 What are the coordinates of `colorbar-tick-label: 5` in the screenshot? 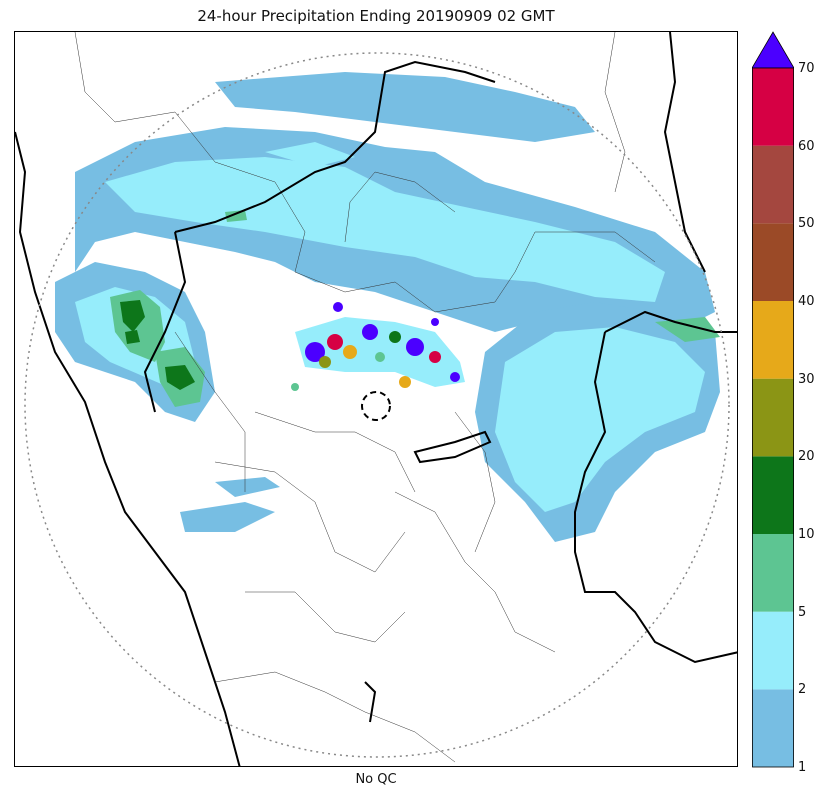 It's located at (802, 612).